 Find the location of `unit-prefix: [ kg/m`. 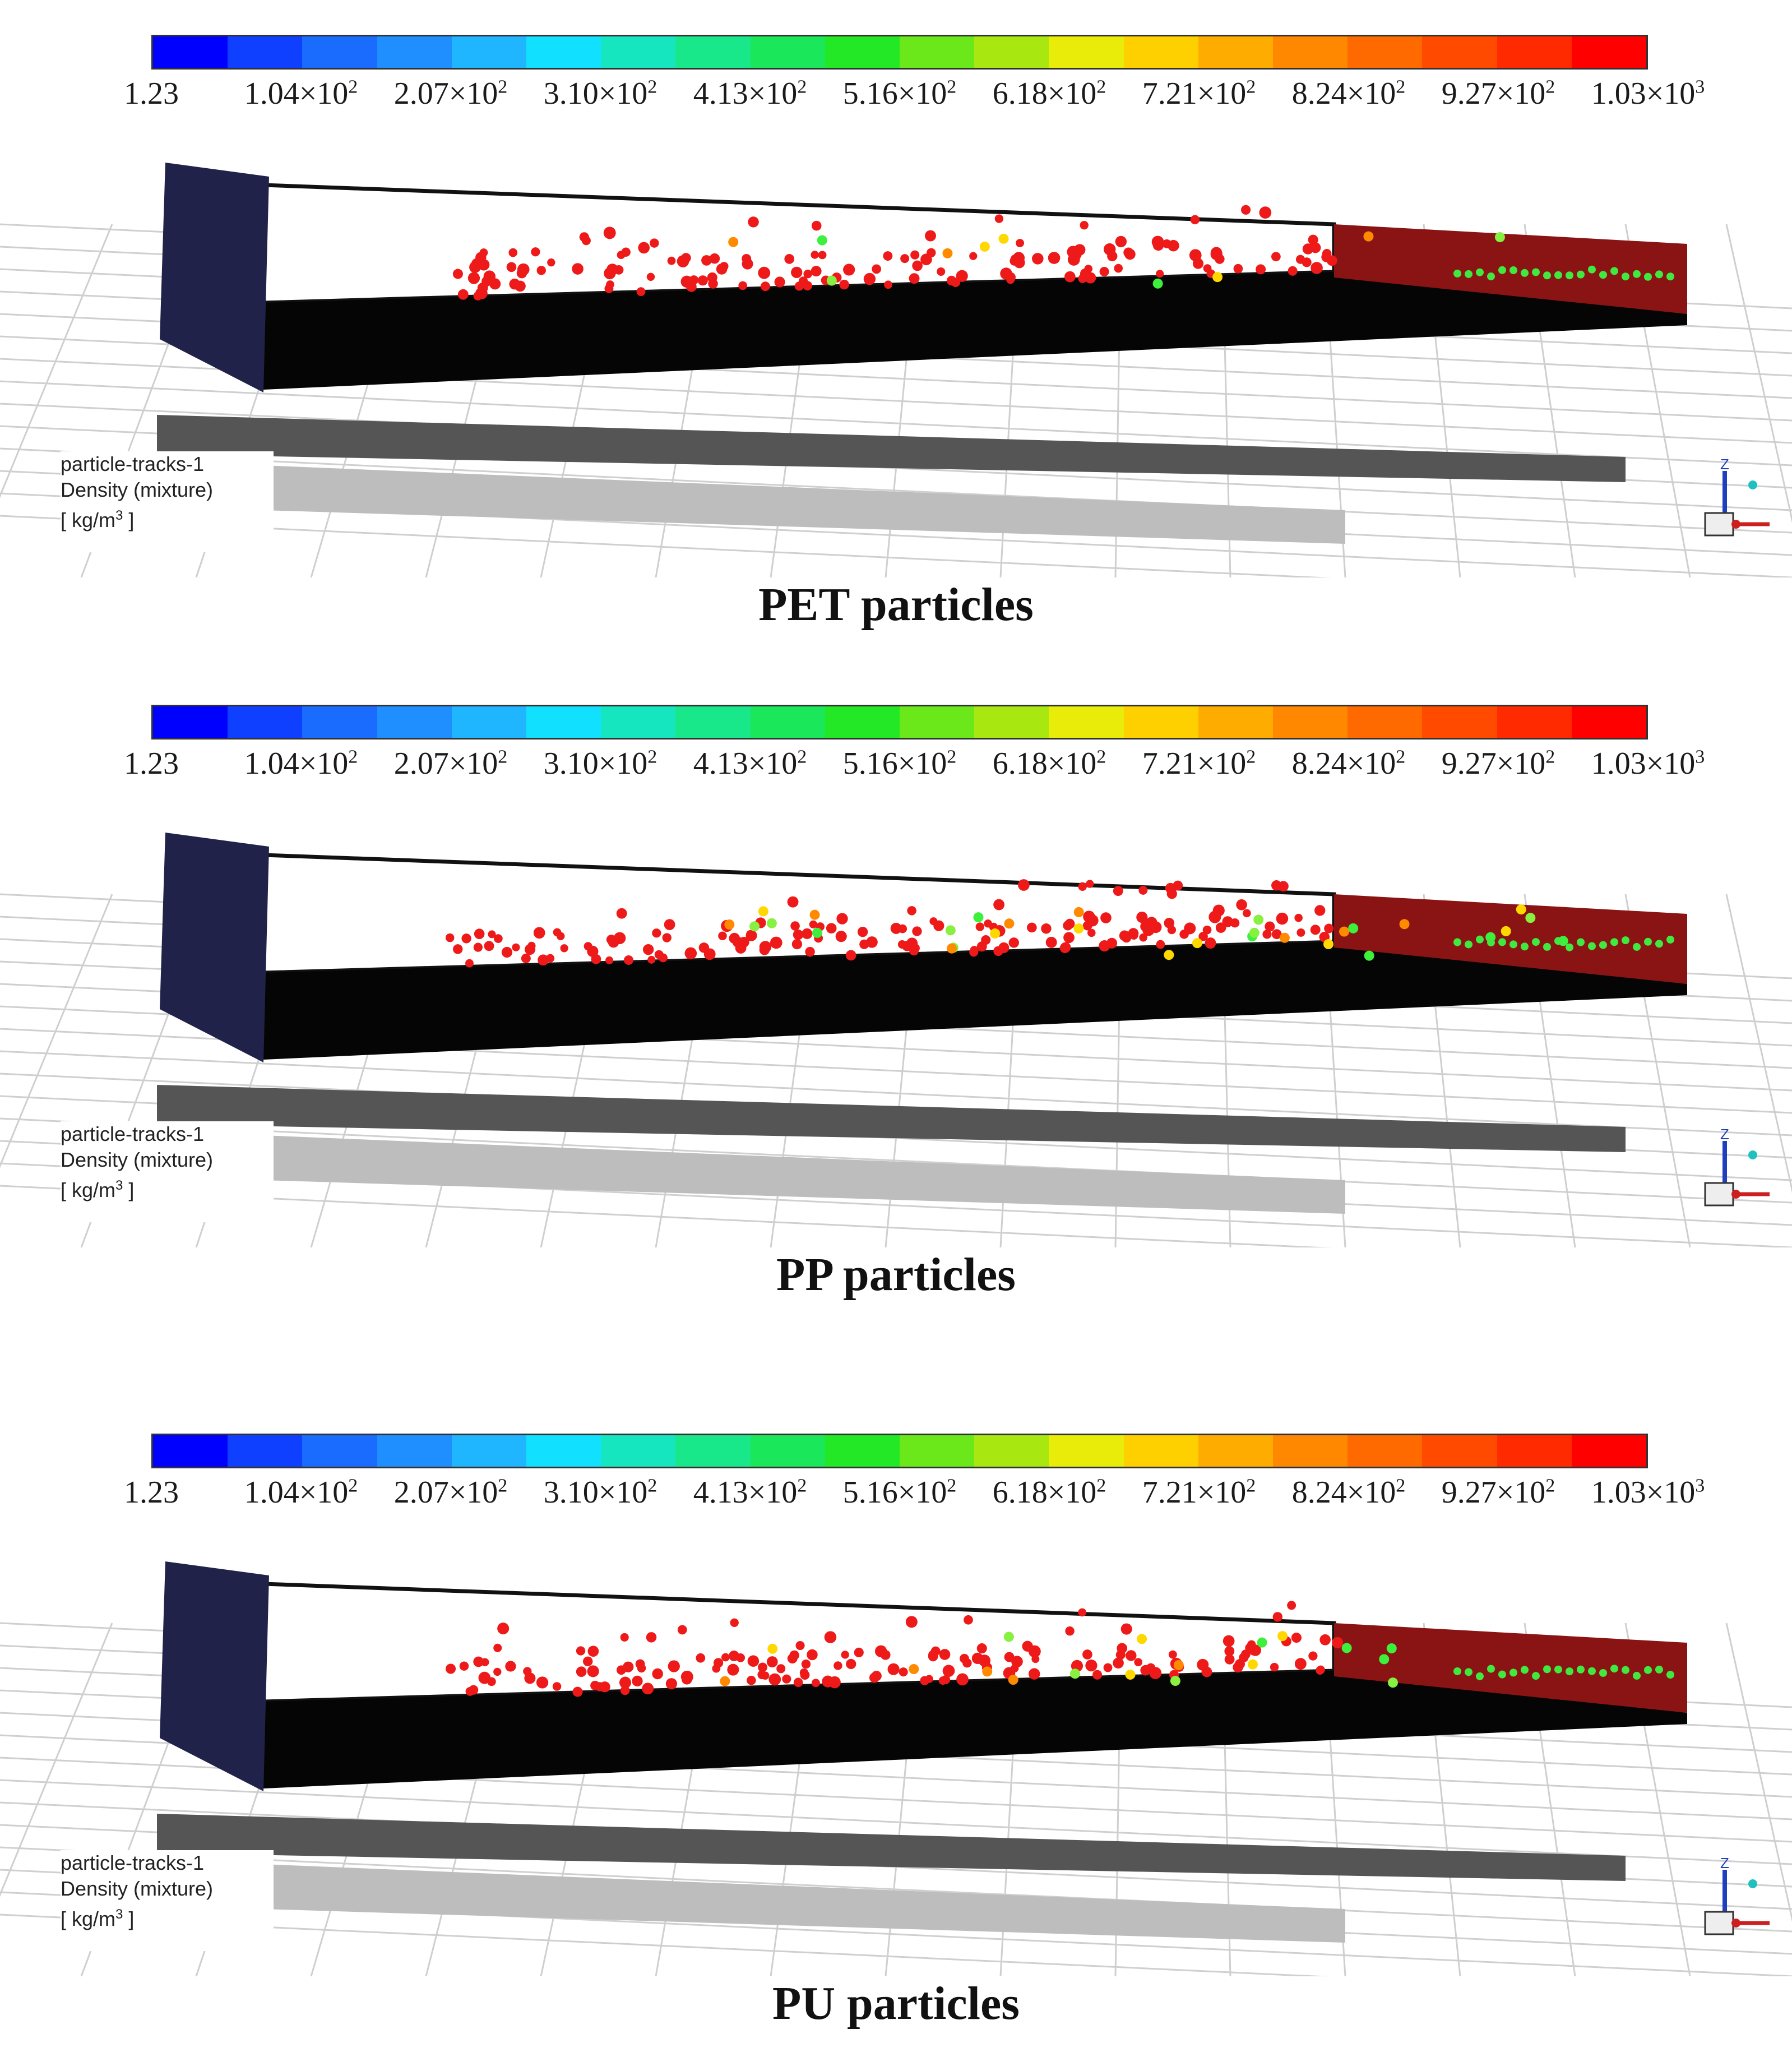

unit-prefix: [ kg/m is located at coordinates (89, 1918).